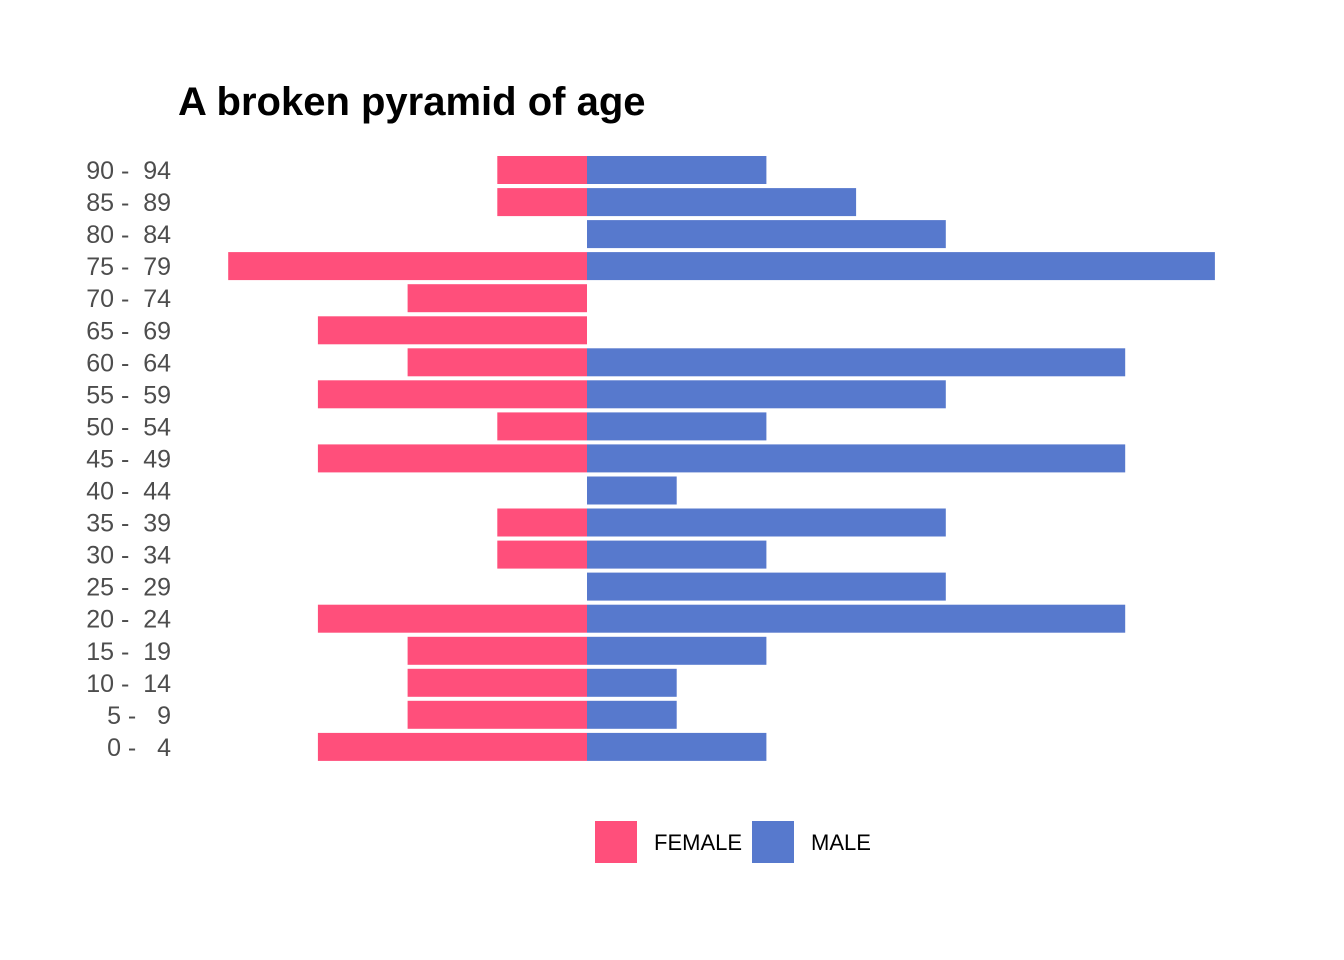  I want to click on legend-label-female: FEMALE, so click(698, 842).